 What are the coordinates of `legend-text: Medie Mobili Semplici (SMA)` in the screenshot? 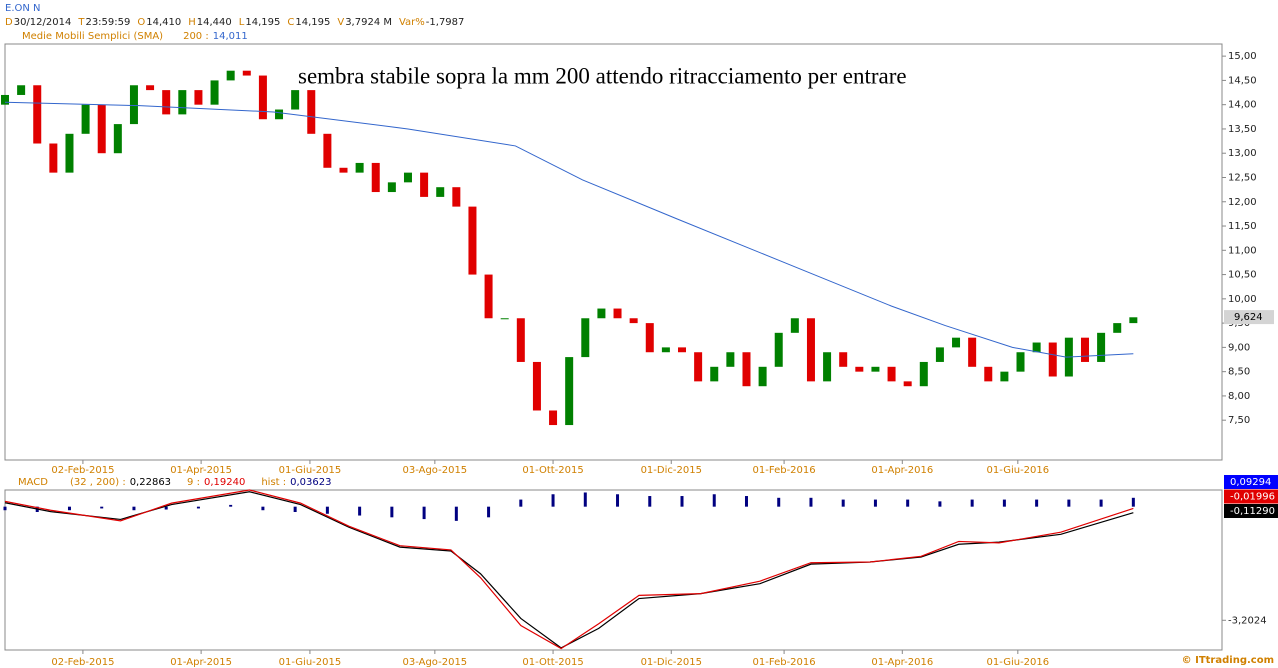 It's located at (92, 36).